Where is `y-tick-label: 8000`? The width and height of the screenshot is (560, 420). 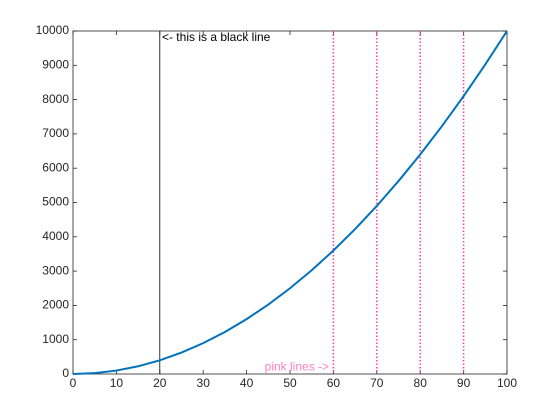 y-tick-label: 8000 is located at coordinates (55, 99).